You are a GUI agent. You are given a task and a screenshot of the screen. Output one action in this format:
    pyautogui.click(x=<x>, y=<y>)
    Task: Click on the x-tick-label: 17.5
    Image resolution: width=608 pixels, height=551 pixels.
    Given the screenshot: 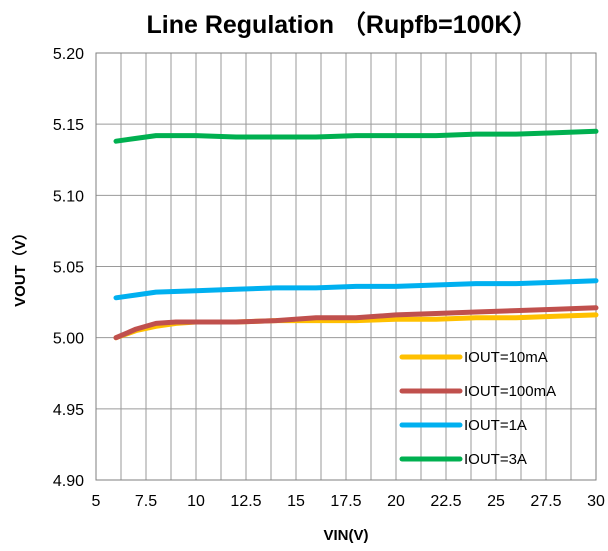 What is the action you would take?
    pyautogui.click(x=345, y=501)
    